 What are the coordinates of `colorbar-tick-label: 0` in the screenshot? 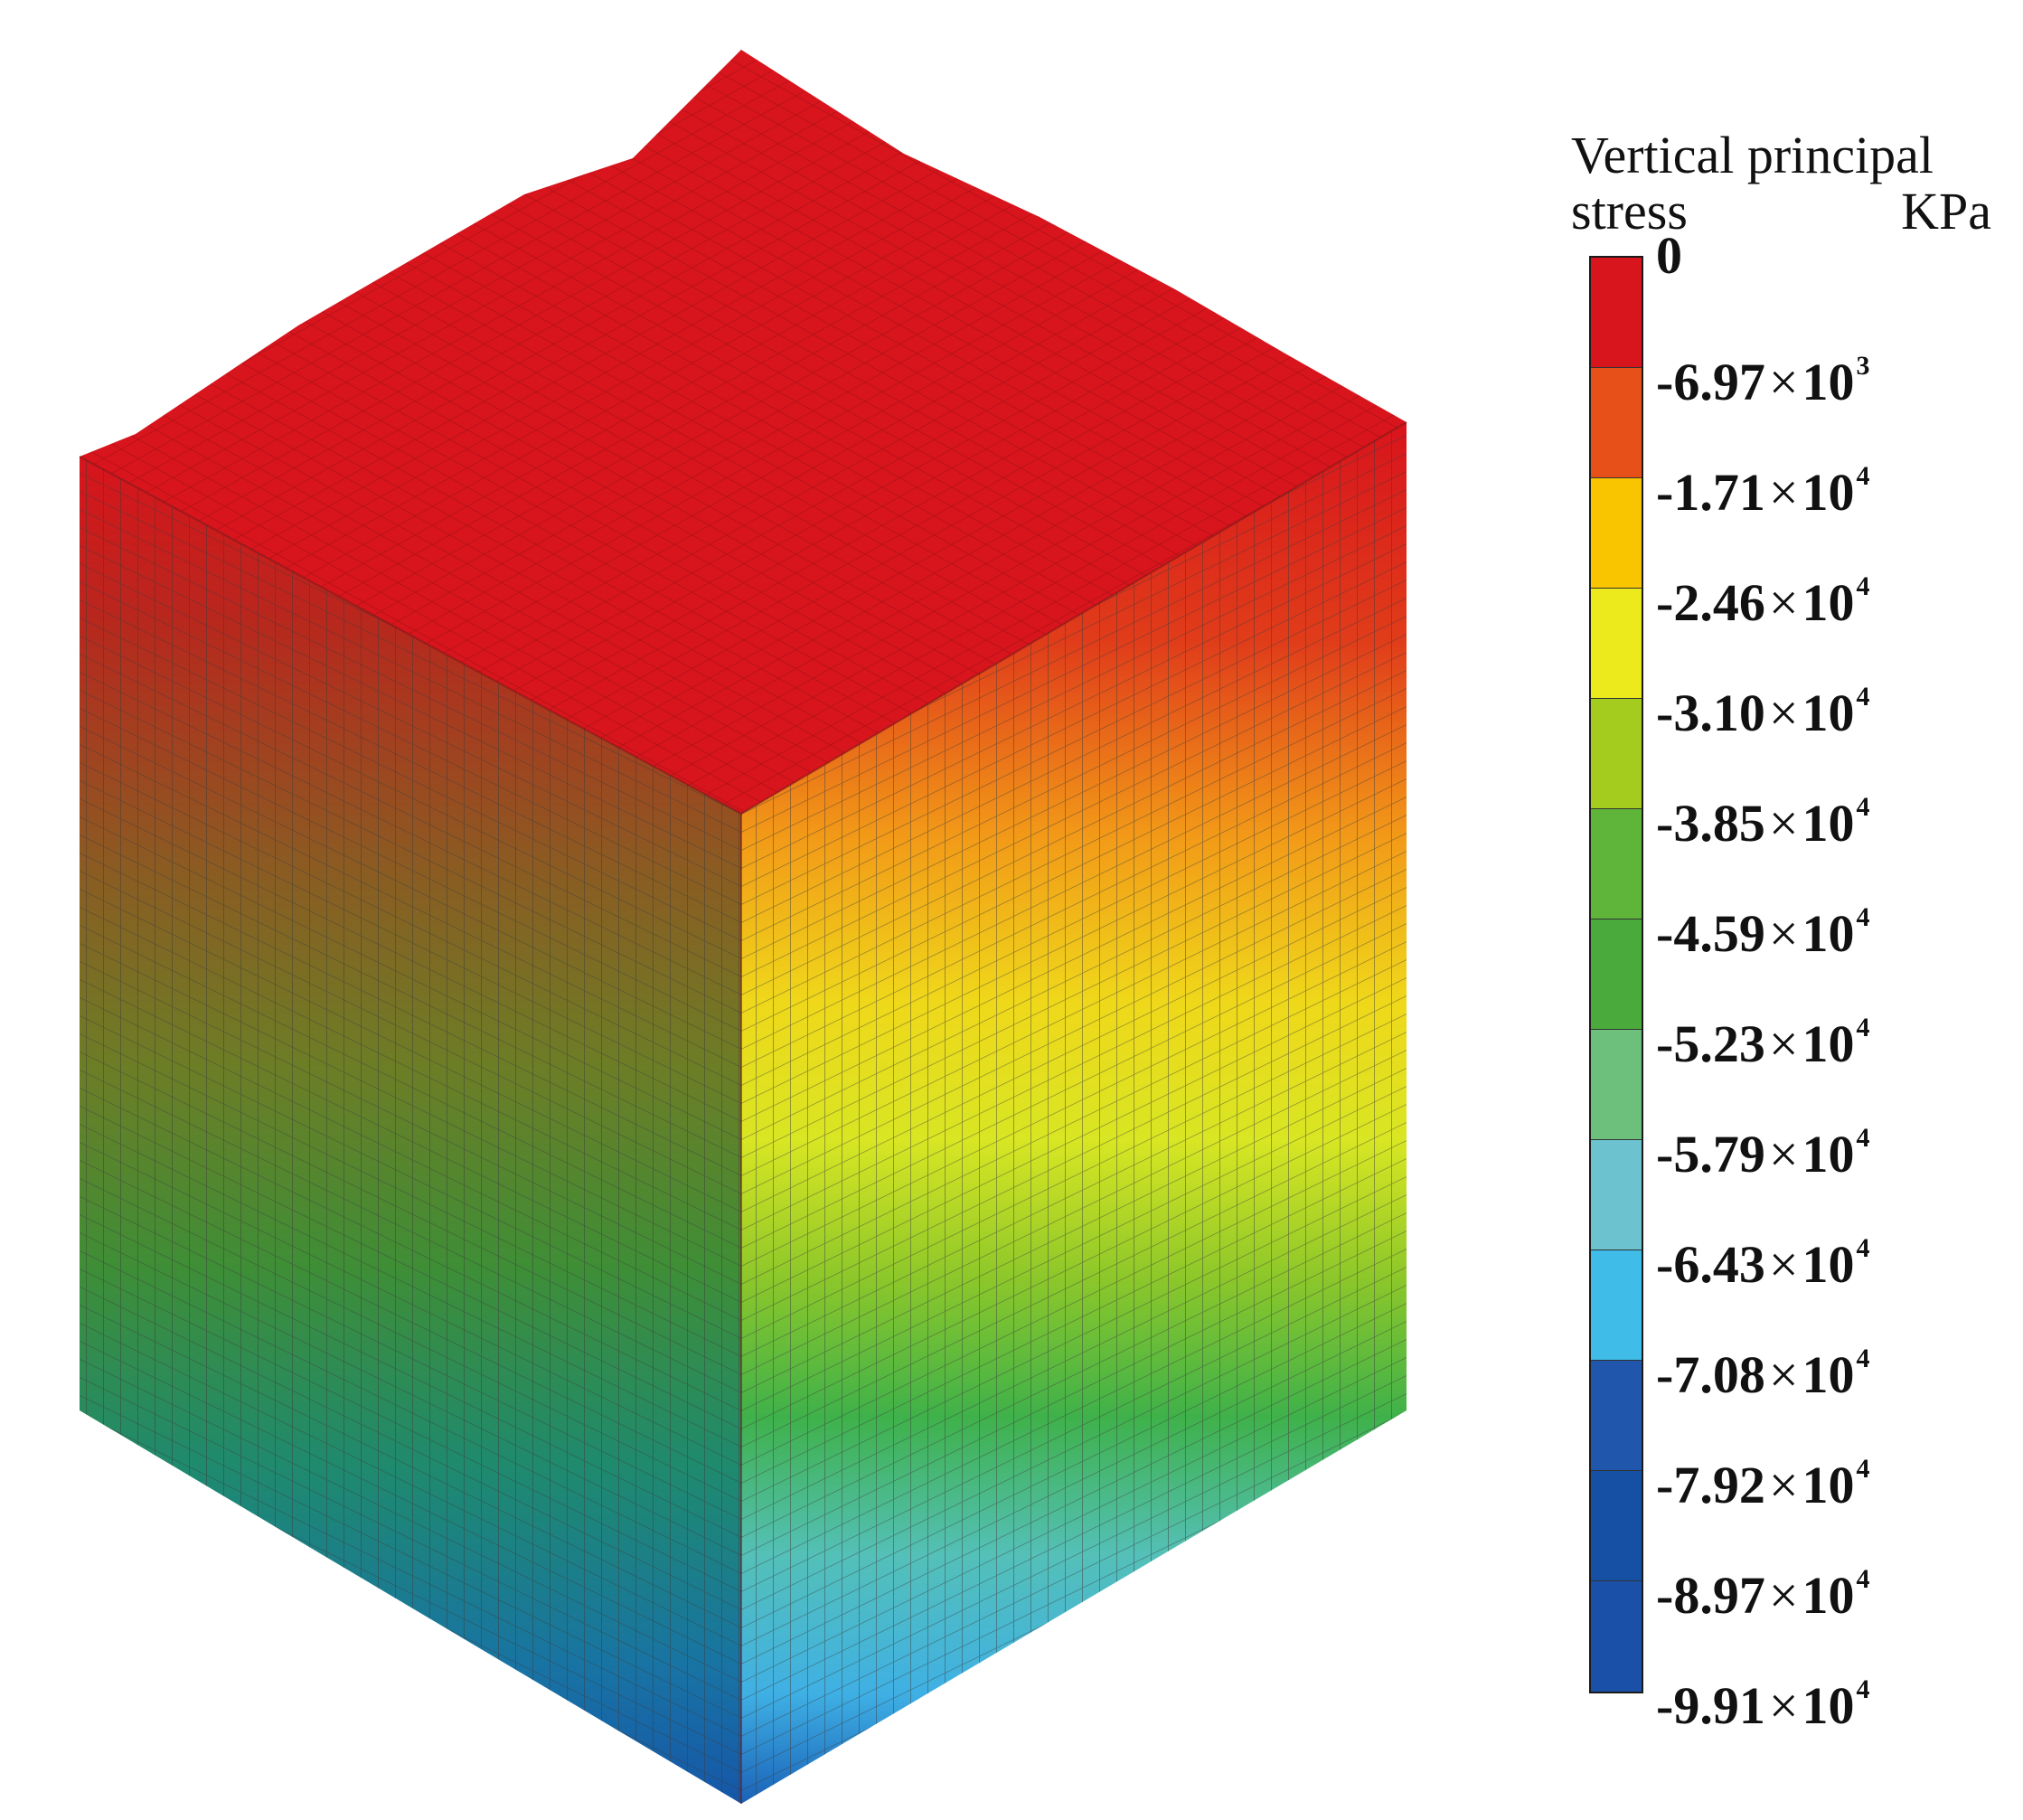 It's located at (1669, 255).